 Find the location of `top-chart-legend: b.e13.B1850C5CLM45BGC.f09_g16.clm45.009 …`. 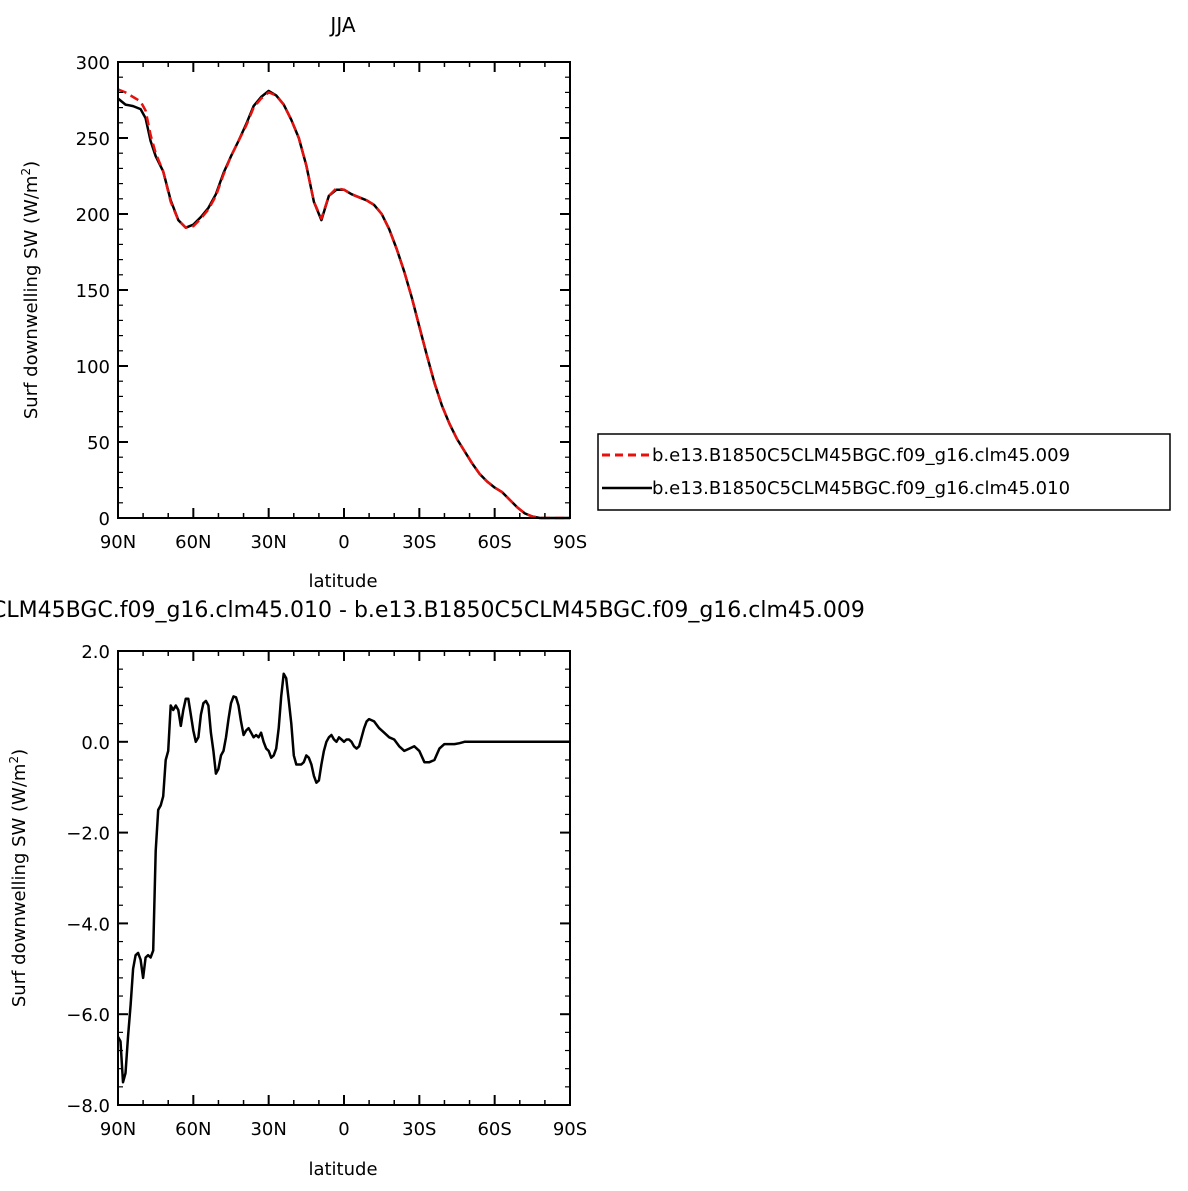

top-chart-legend: b.e13.B1850C5CLM45BGC.f09_g16.clm45.009 … is located at coordinates (884, 472).